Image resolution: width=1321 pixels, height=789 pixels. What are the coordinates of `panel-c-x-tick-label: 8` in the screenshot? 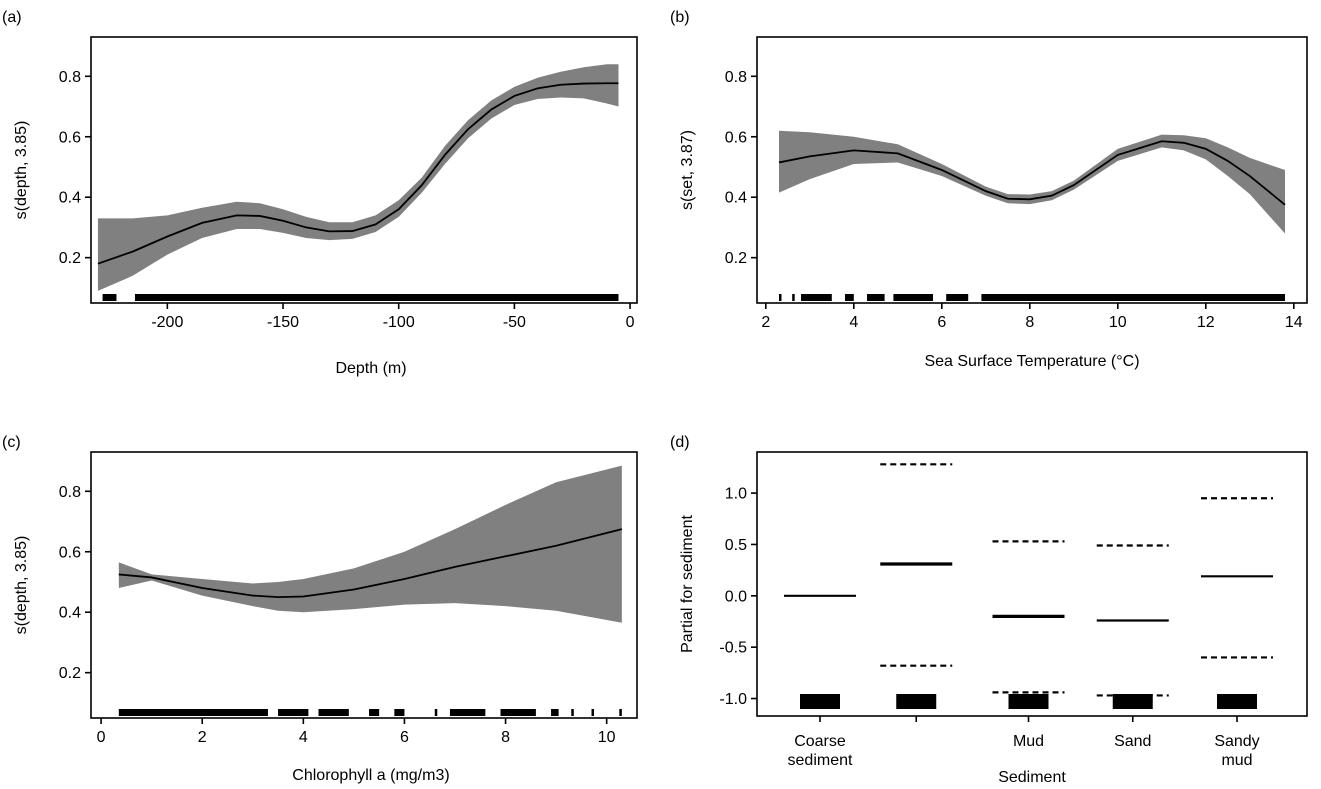 It's located at (505, 737).